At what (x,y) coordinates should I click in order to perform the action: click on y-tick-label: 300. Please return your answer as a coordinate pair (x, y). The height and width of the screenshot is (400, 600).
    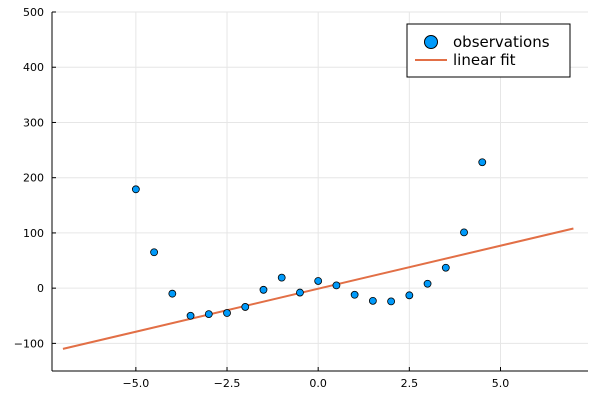
    Looking at the image, I should click on (33, 122).